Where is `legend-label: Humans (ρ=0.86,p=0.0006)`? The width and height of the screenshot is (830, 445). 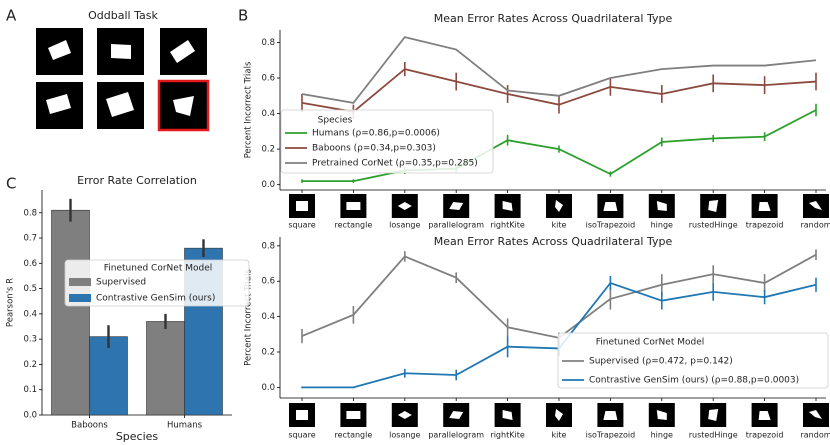
legend-label: Humans (ρ=0.86,p=0.0006) is located at coordinates (376, 134).